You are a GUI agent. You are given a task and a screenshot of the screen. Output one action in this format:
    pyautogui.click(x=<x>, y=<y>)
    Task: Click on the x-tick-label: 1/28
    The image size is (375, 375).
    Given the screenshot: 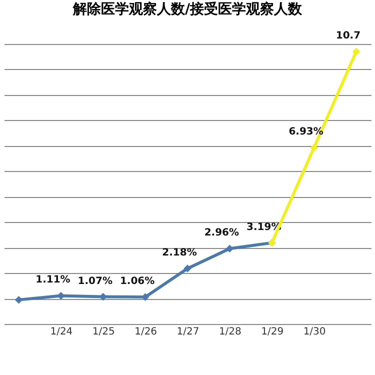 What is the action you would take?
    pyautogui.click(x=230, y=332)
    